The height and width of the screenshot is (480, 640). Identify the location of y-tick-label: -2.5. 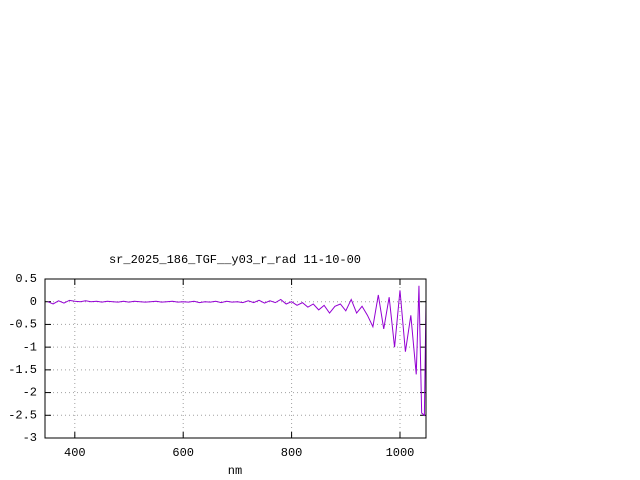
(22, 415).